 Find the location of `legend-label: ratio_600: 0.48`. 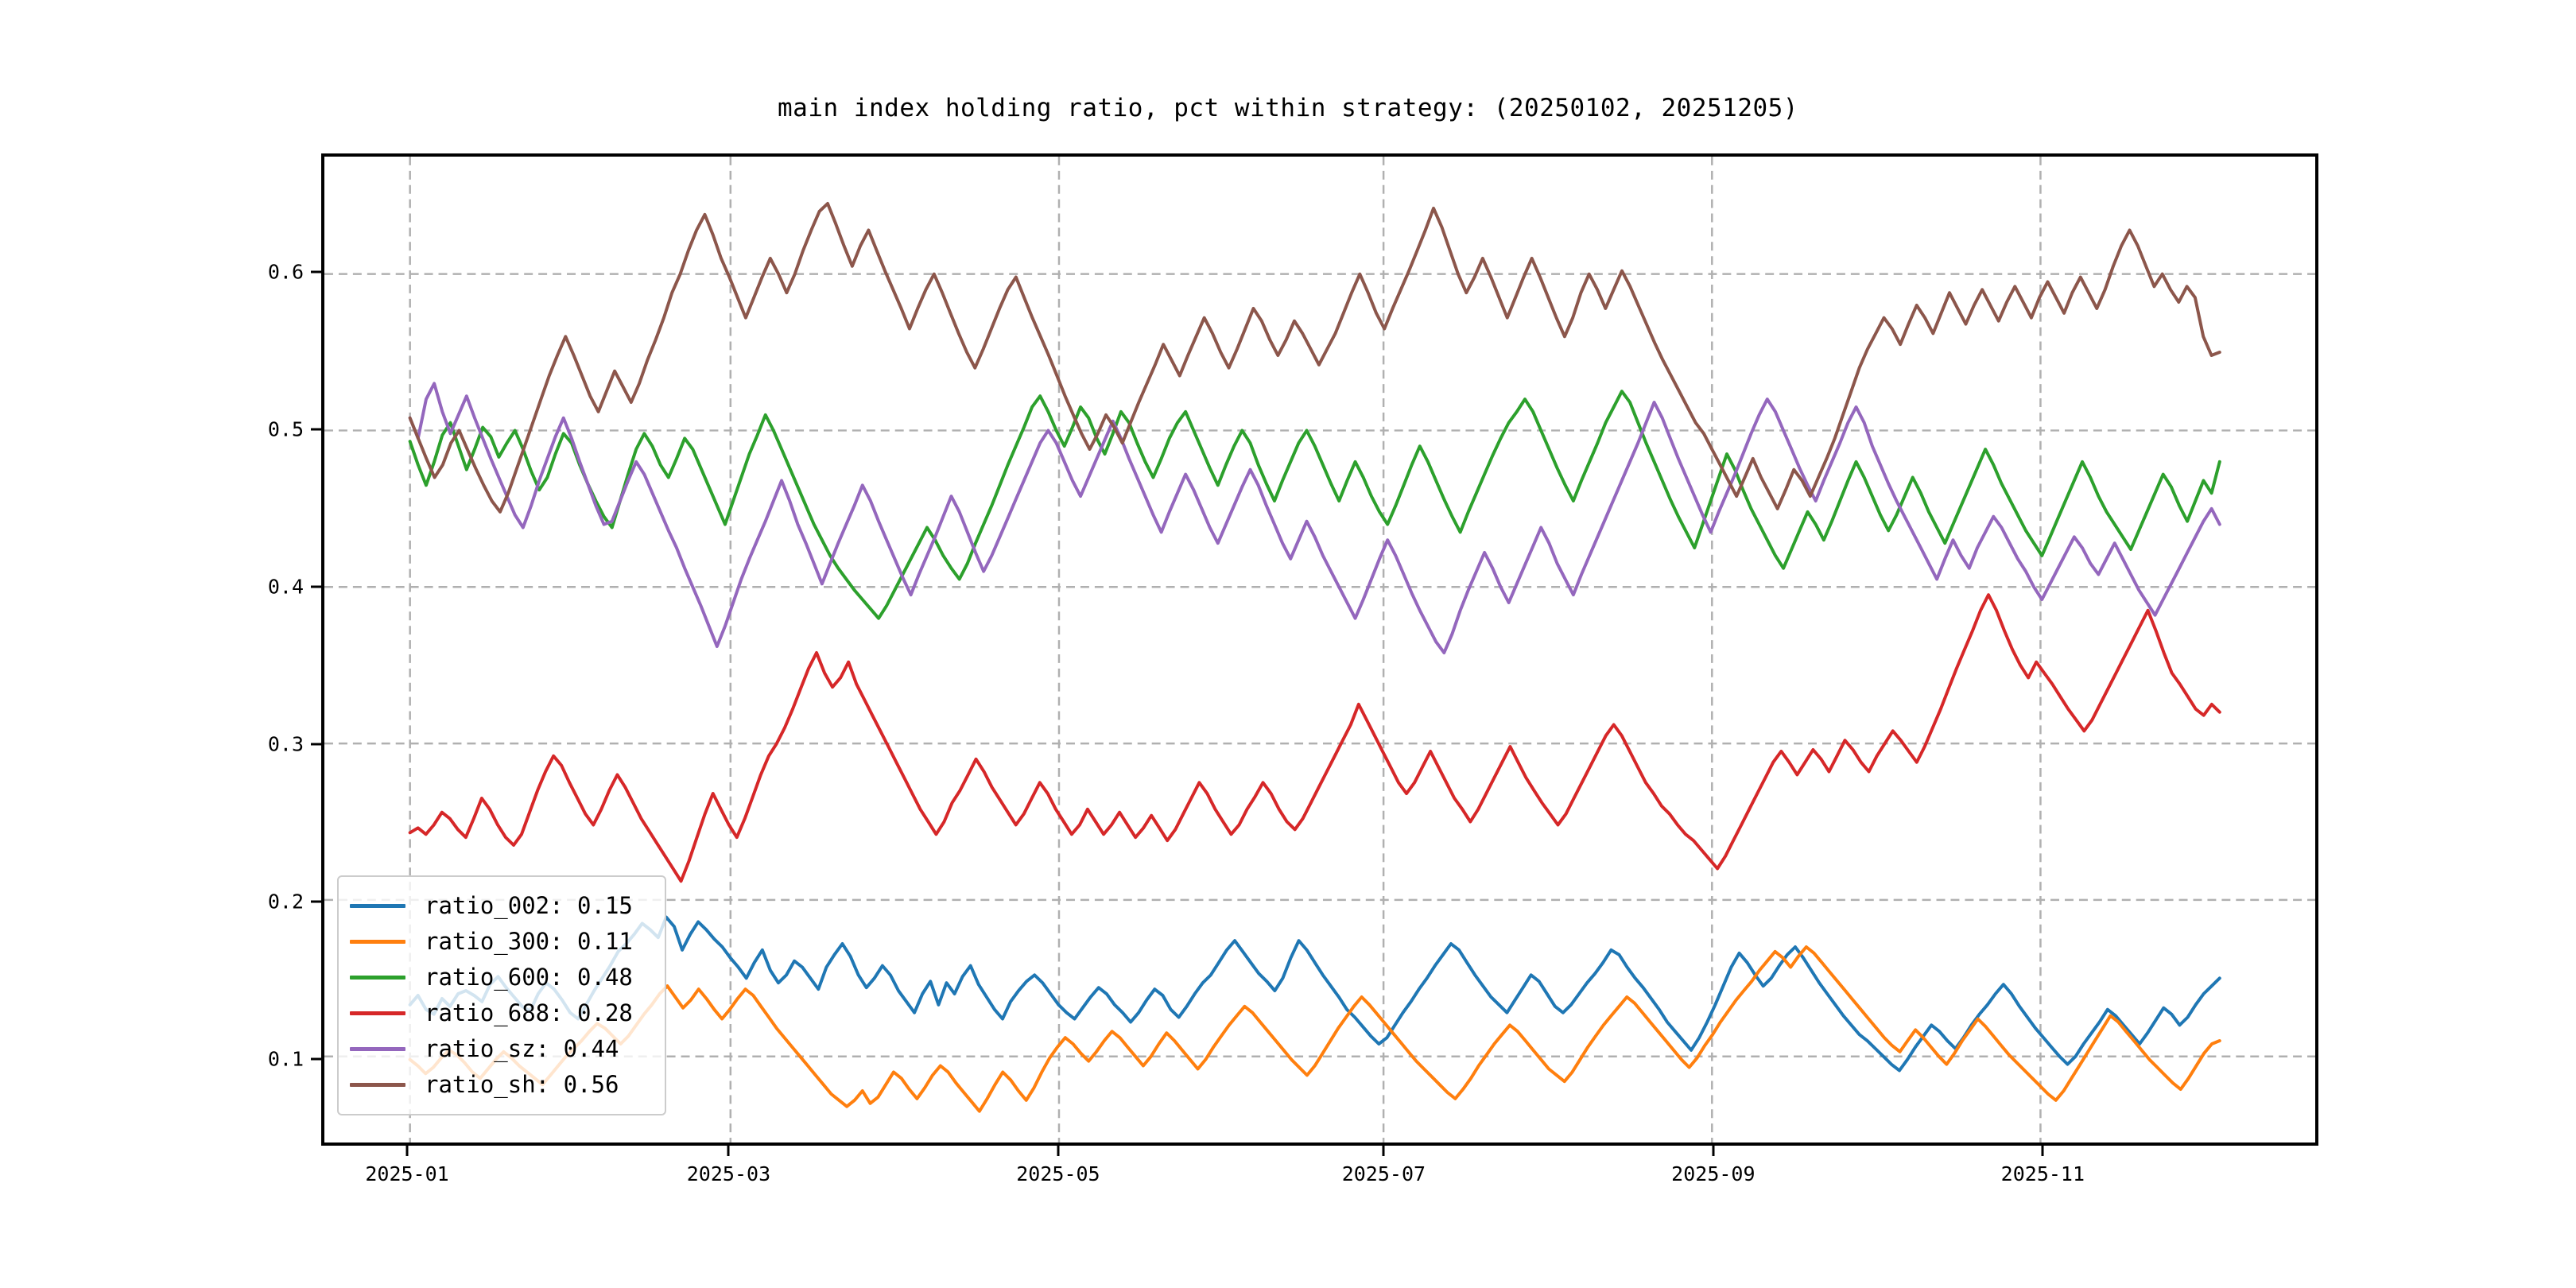

legend-label: ratio_600: 0.48 is located at coordinates (529, 977).